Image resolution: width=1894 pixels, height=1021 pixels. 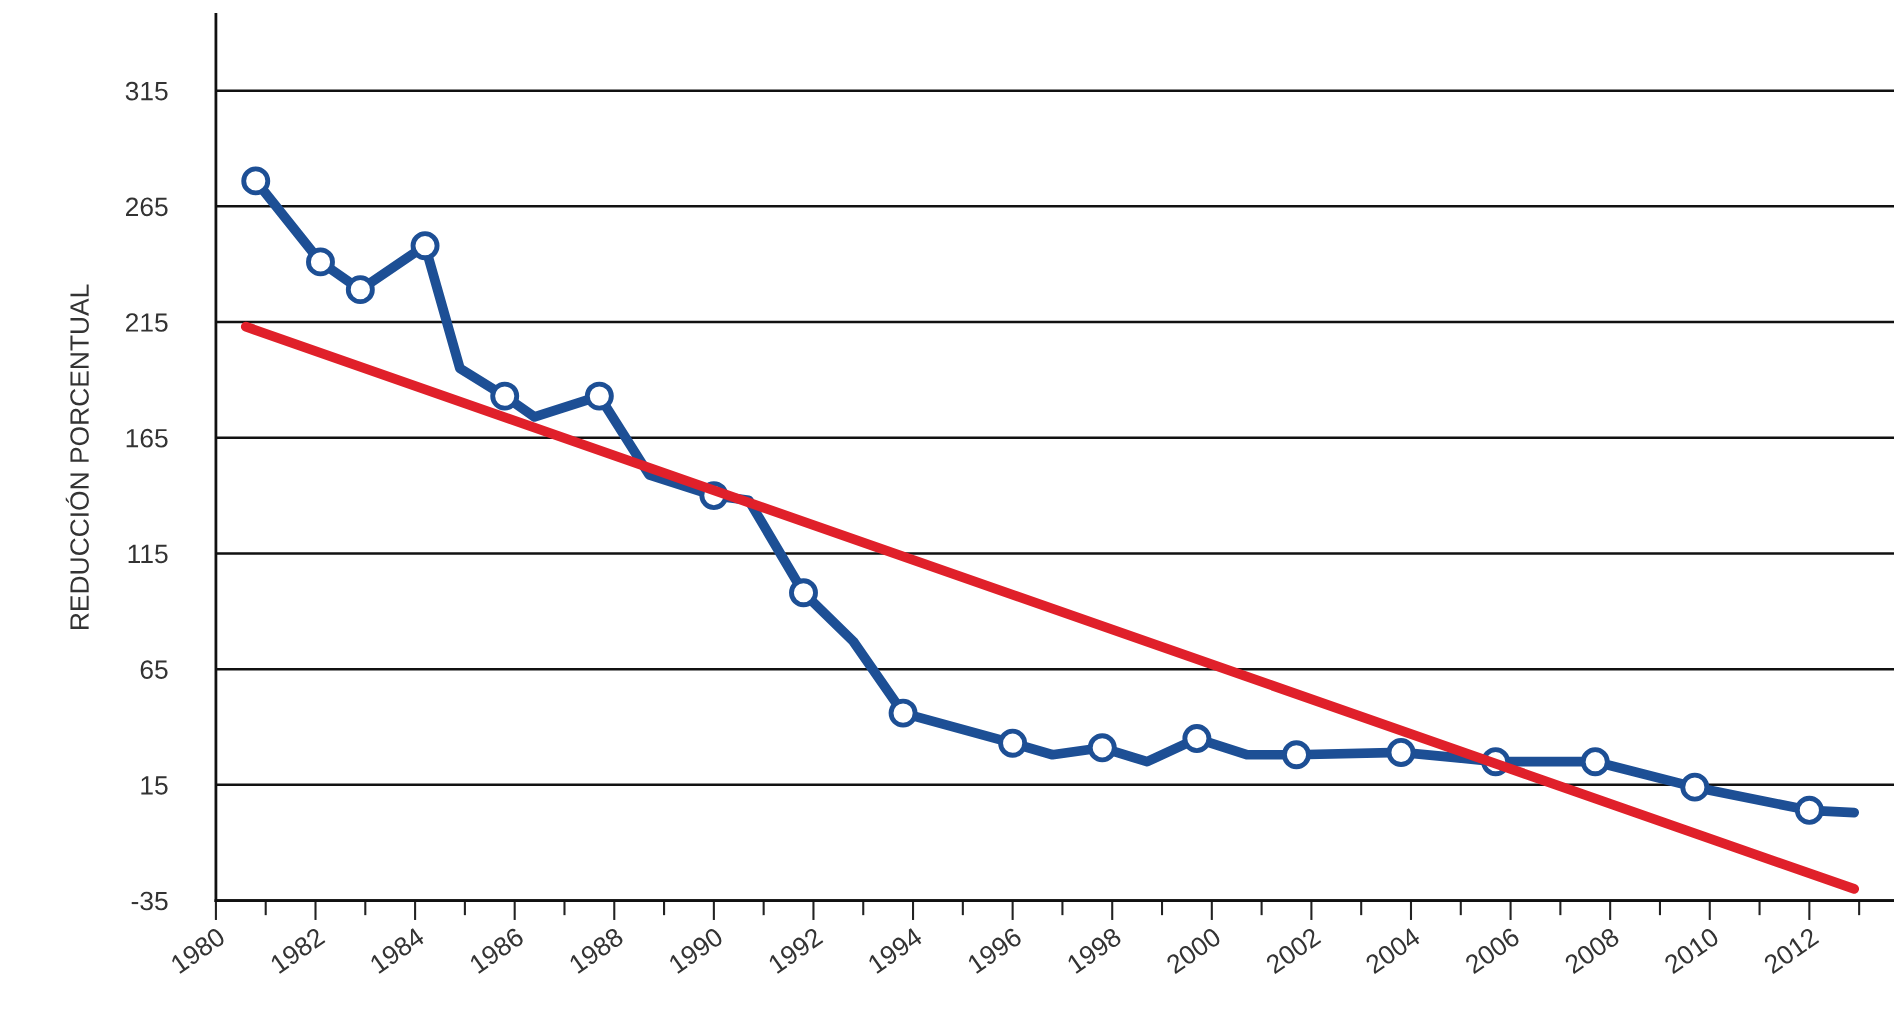 I want to click on y-axis-title: REDUCCIÓN PORCENTUAL, so click(x=77, y=456).